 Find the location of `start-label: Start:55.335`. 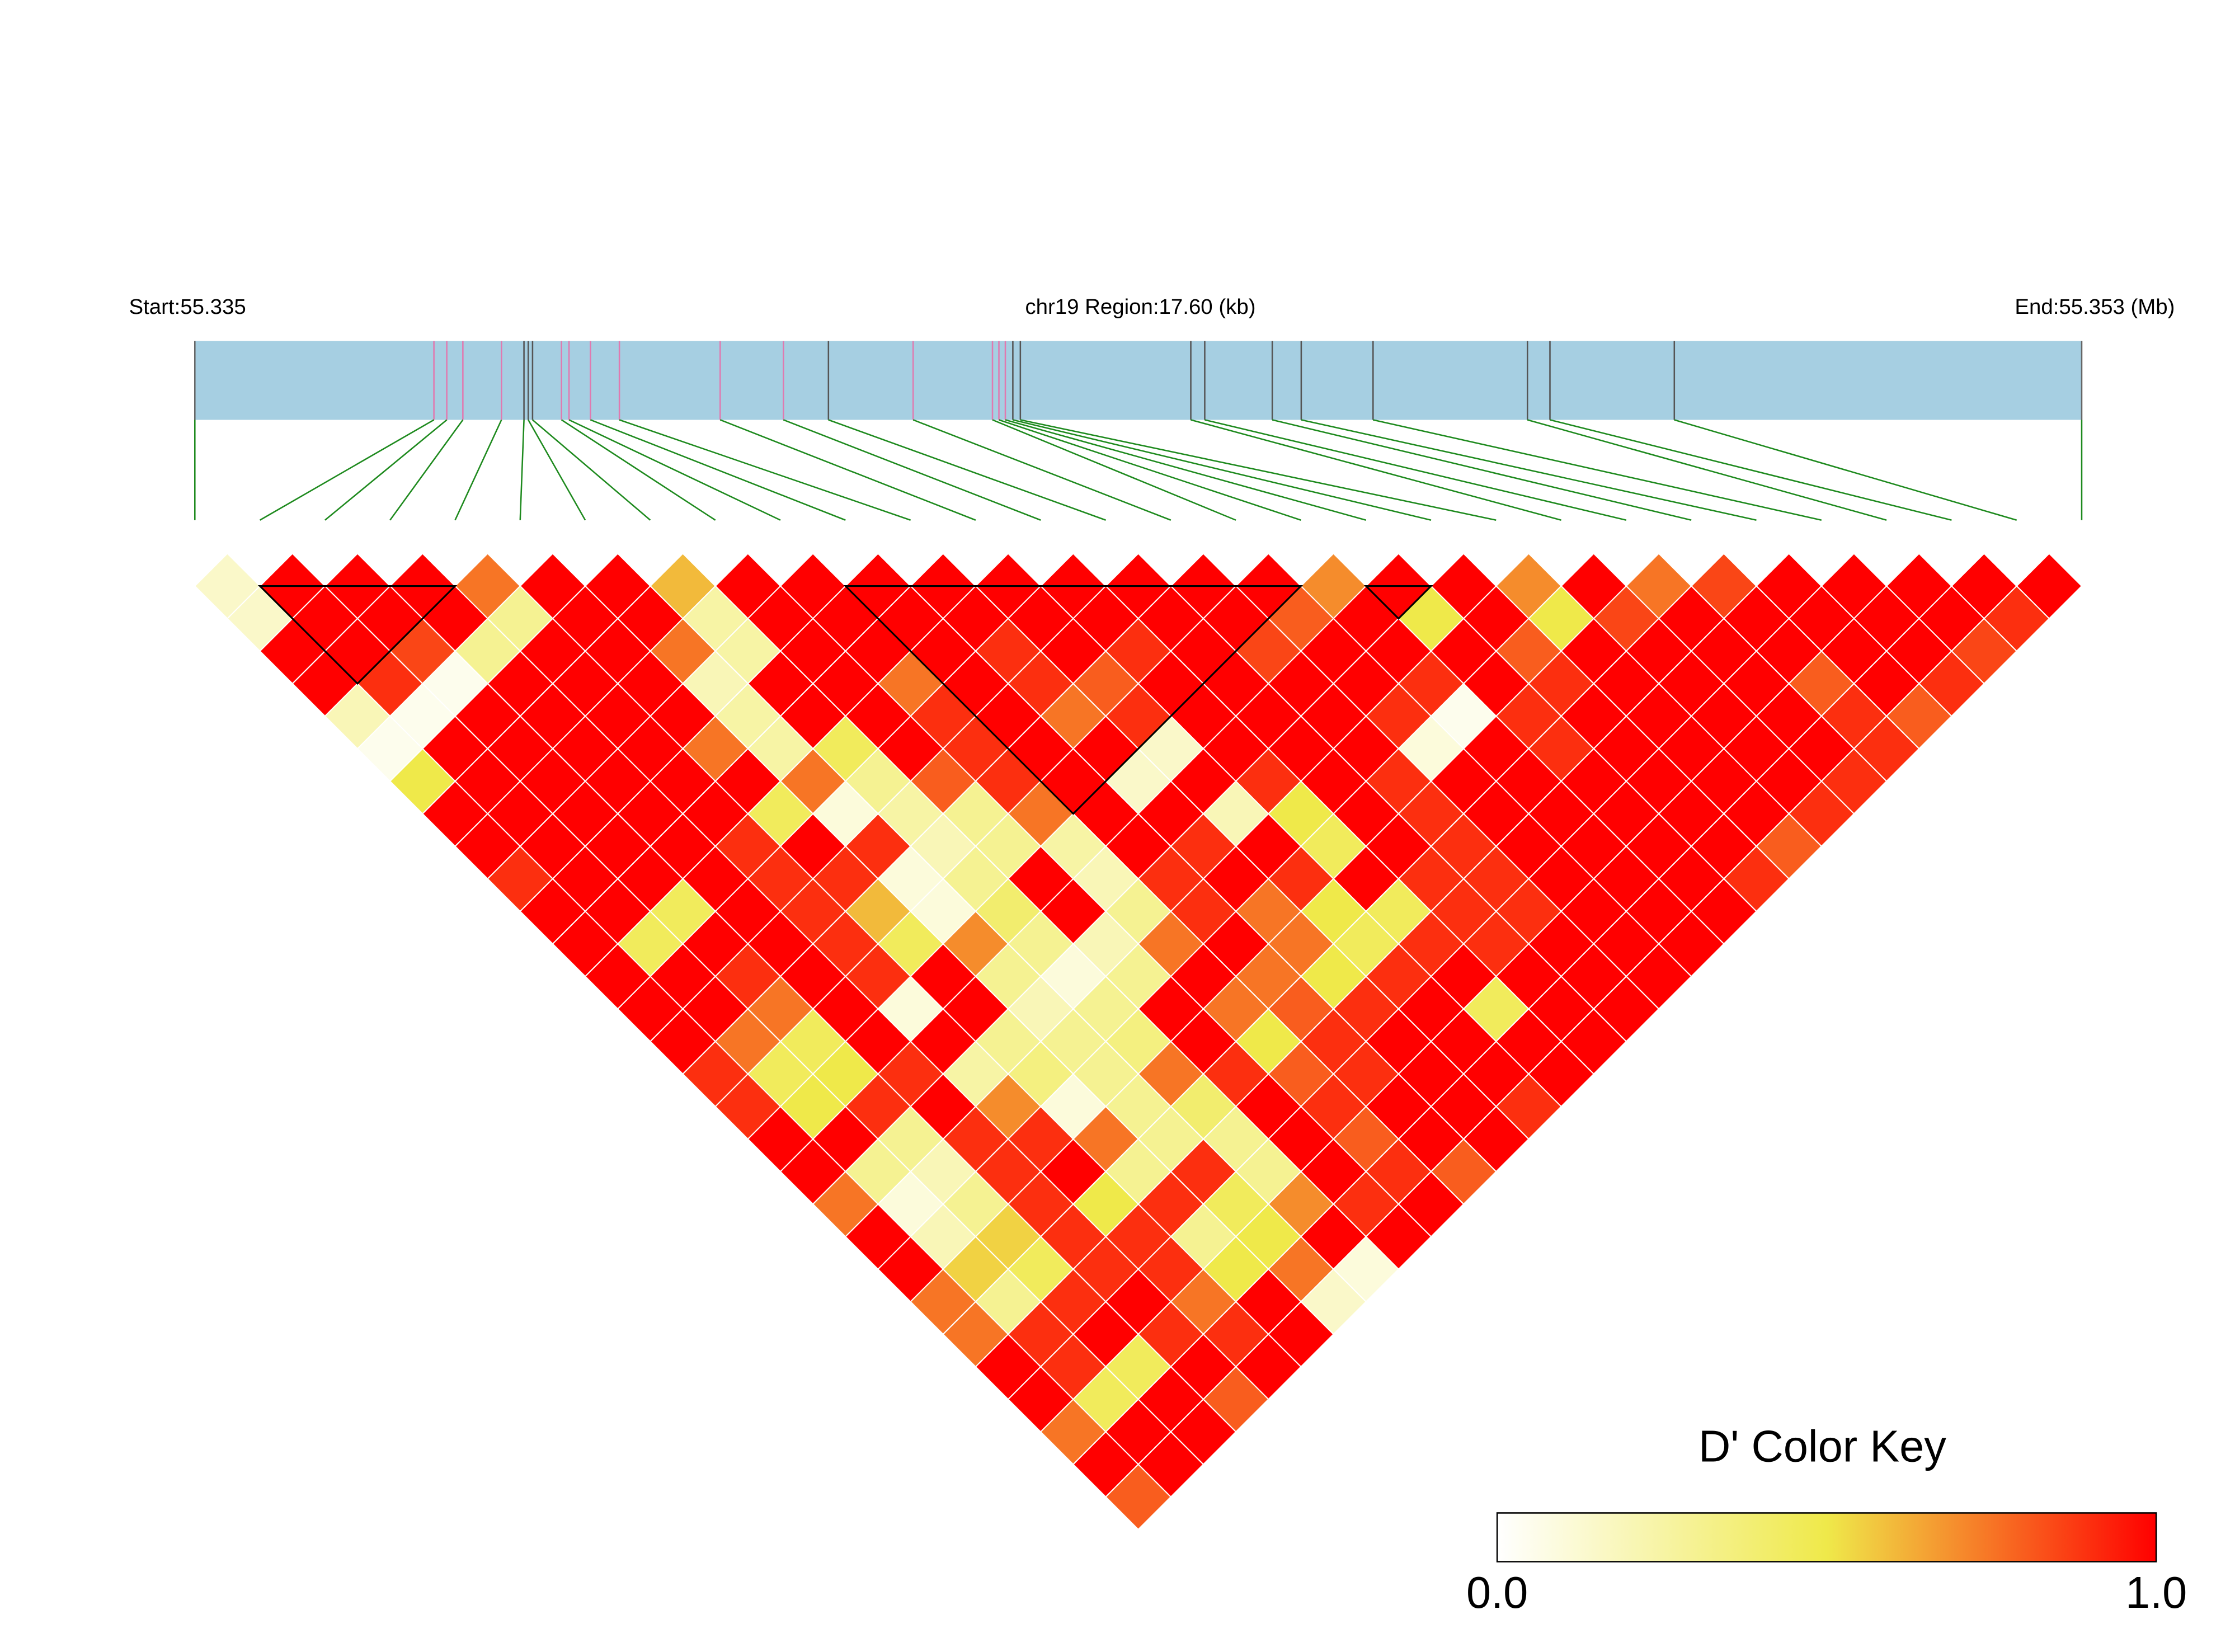

start-label: Start:55.335 is located at coordinates (187, 307).